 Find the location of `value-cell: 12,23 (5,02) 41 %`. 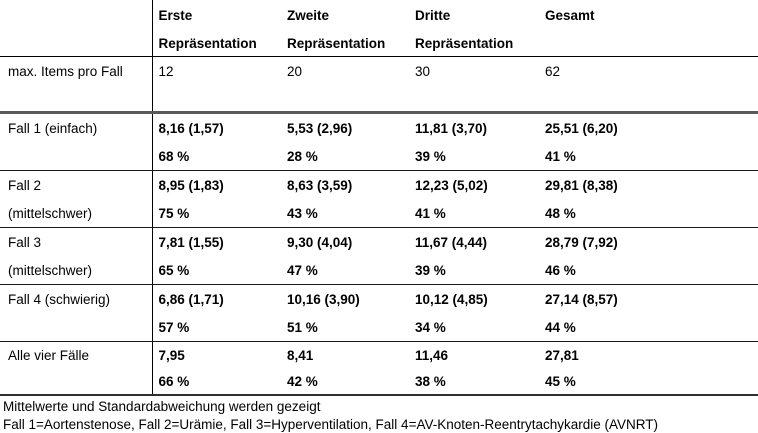

value-cell: 12,23 (5,02) 41 % is located at coordinates (474, 199).